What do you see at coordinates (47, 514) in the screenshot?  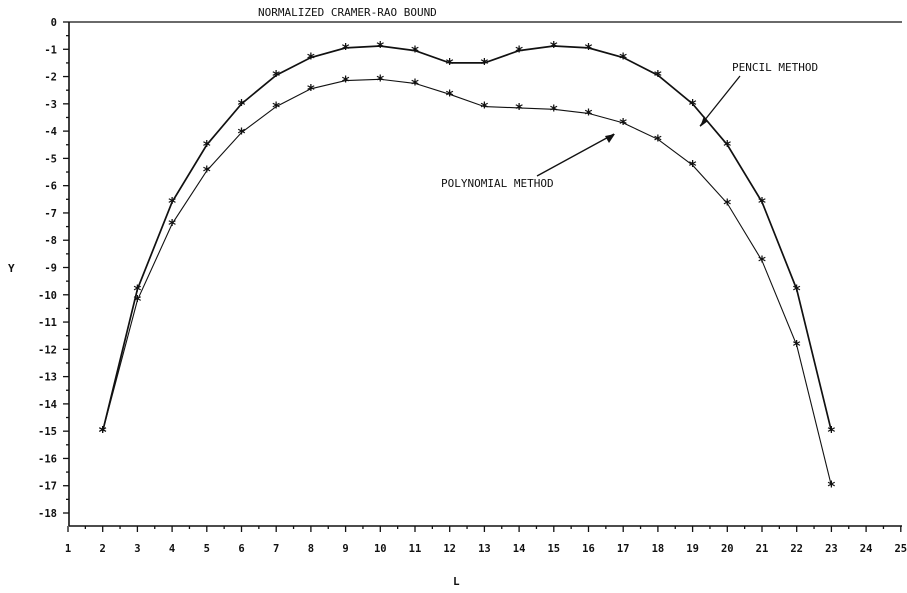 I see `y-tick-label: -18` at bounding box center [47, 514].